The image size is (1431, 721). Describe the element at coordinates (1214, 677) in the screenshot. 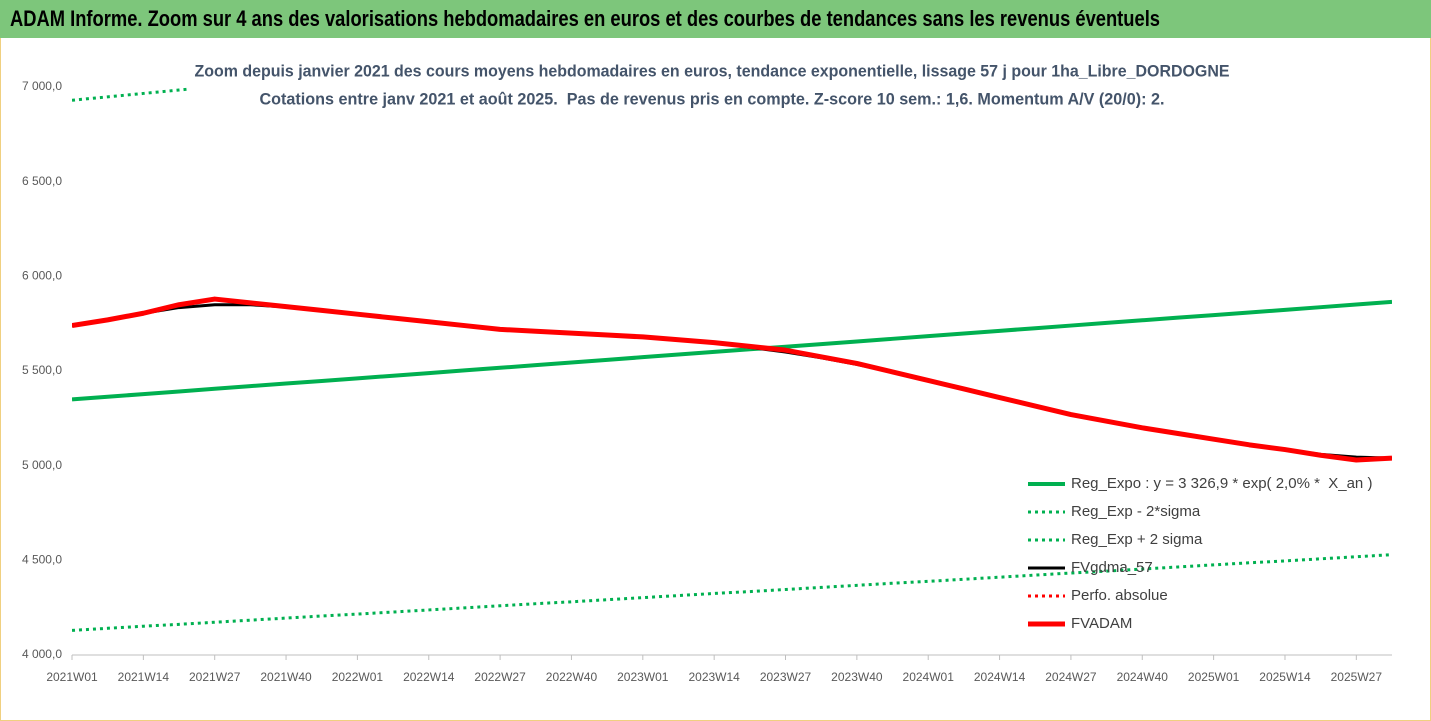

I see `x-tick-label: 2025W01` at that location.